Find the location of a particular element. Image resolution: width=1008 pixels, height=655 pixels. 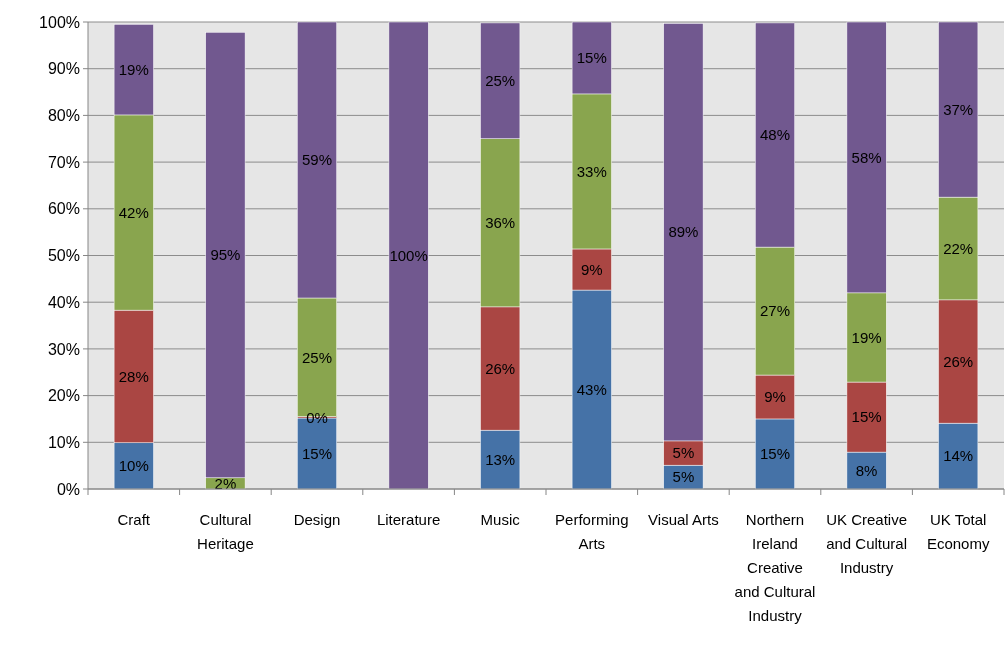

x-tick-label: Design is located at coordinates (317, 519).